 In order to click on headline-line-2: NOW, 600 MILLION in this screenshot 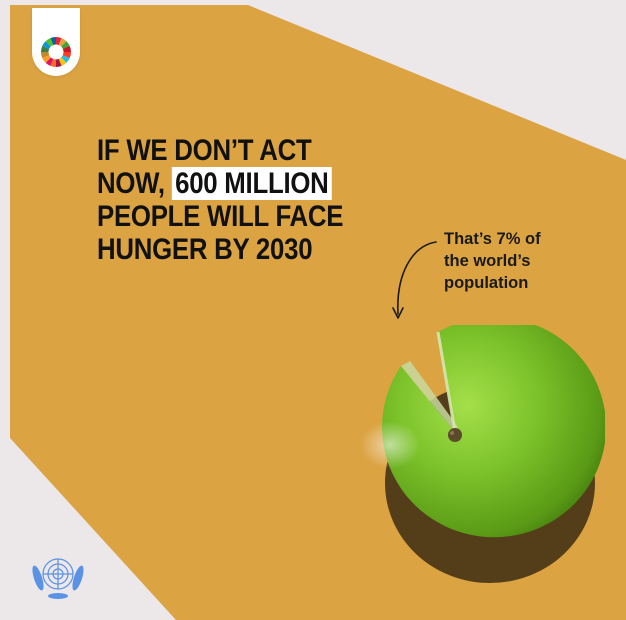, I will do `click(234, 183)`.